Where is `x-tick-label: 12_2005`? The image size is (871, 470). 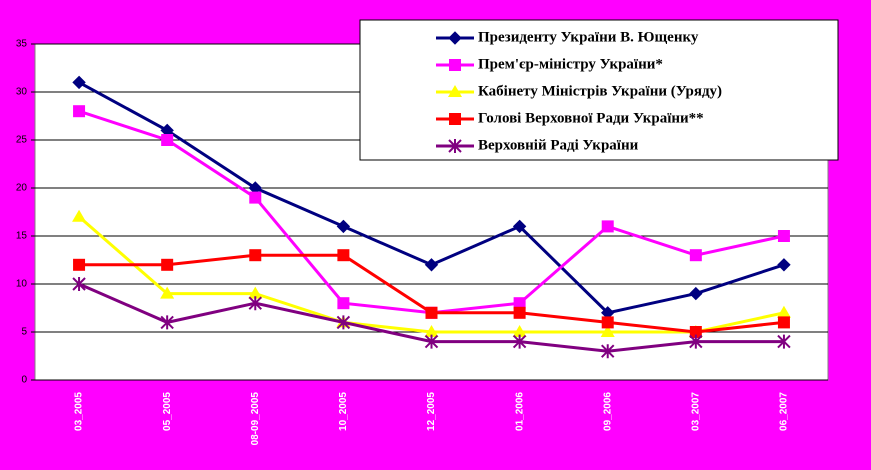
x-tick-label: 12_2005 is located at coordinates (431, 411).